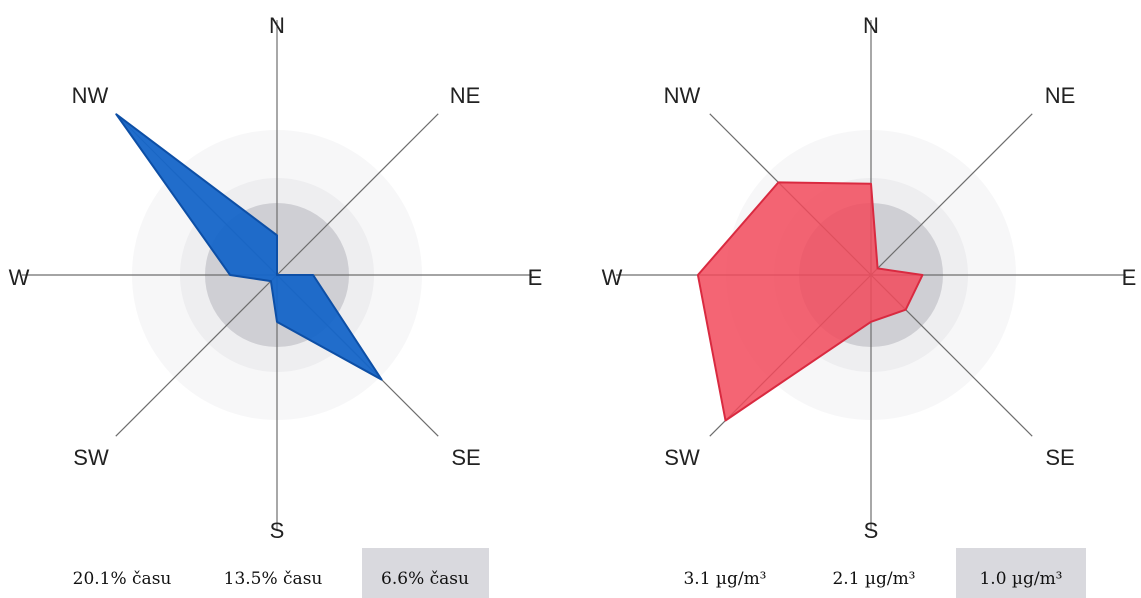 The width and height of the screenshot is (1141, 598). I want to click on rose-1-legend: 20.1% času 13.5% času 6.6% času, so click(272, 573).